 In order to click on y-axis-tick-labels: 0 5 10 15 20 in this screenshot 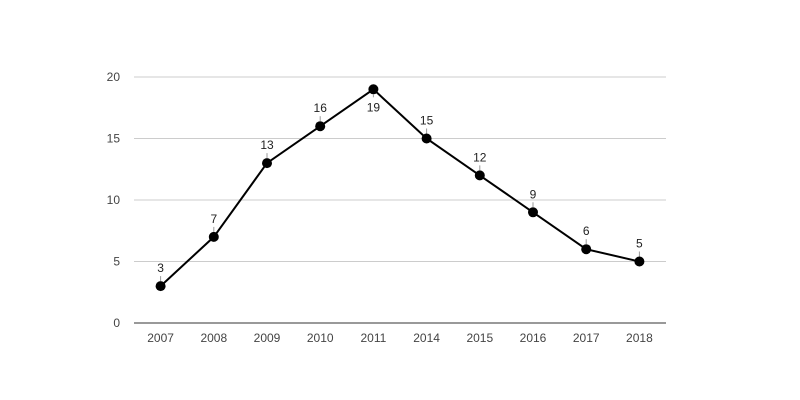, I will do `click(114, 200)`.